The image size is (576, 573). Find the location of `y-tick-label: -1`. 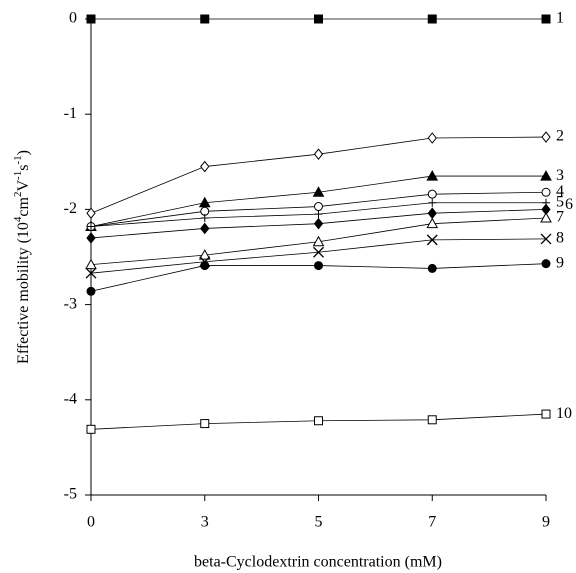

y-tick-label: -1 is located at coordinates (70, 113).